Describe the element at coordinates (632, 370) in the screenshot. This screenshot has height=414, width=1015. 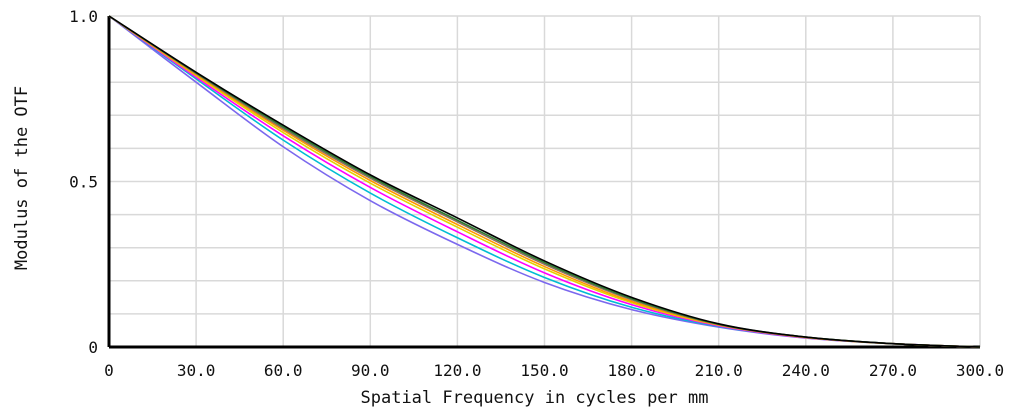
I see `x-tick-label: 180.0` at that location.